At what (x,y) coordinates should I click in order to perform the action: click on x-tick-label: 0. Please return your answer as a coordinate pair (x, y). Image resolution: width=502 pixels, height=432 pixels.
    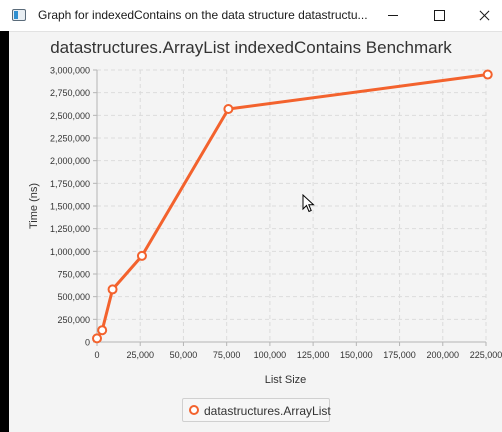
    Looking at the image, I should click on (96, 355).